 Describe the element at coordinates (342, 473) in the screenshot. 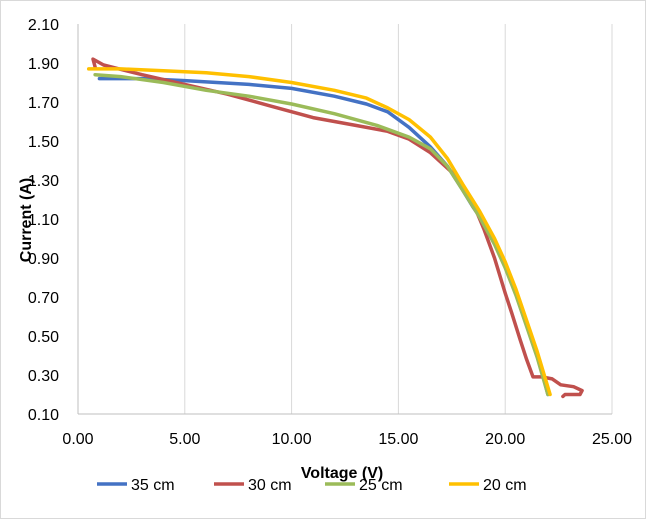

I see `x-axis-label: Voltage (V)` at that location.